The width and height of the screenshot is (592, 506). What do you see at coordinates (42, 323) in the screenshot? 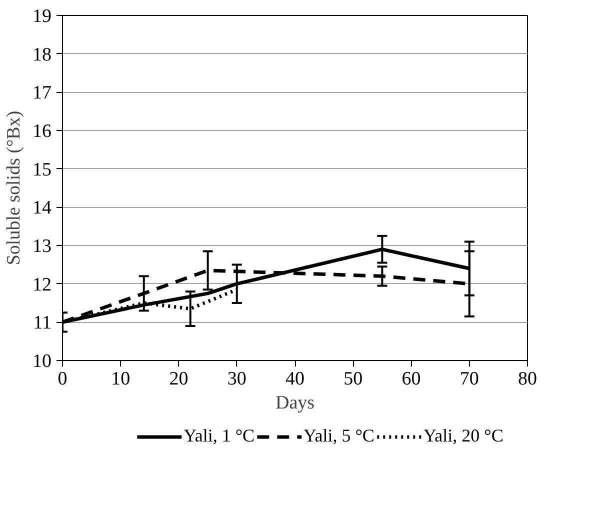
I see `y-tick-label: 11` at bounding box center [42, 323].